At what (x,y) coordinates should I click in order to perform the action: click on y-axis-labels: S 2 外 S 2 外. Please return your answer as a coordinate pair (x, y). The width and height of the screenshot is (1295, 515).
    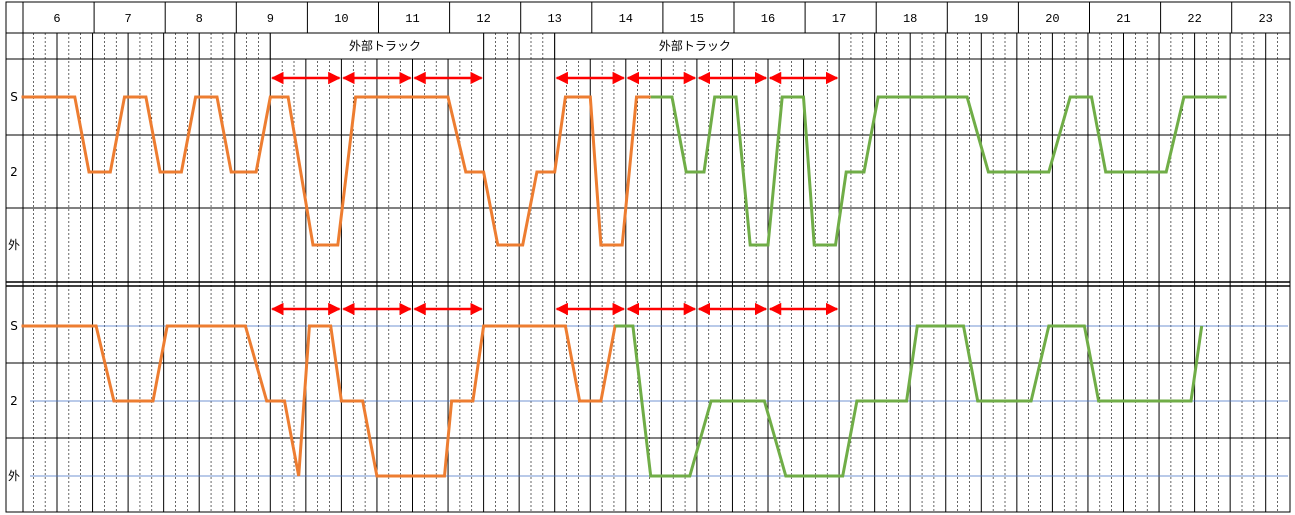
    Looking at the image, I should click on (14, 286).